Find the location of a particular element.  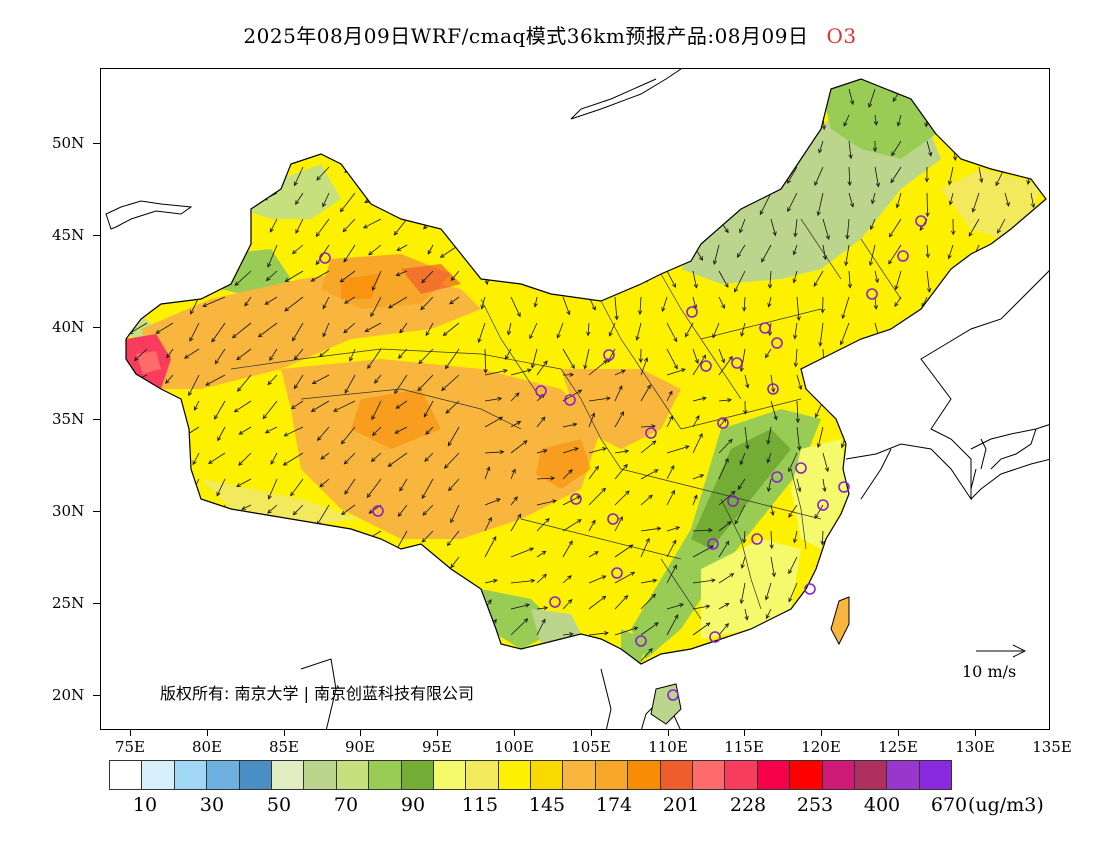

lon-label: 100E is located at coordinates (514, 747).